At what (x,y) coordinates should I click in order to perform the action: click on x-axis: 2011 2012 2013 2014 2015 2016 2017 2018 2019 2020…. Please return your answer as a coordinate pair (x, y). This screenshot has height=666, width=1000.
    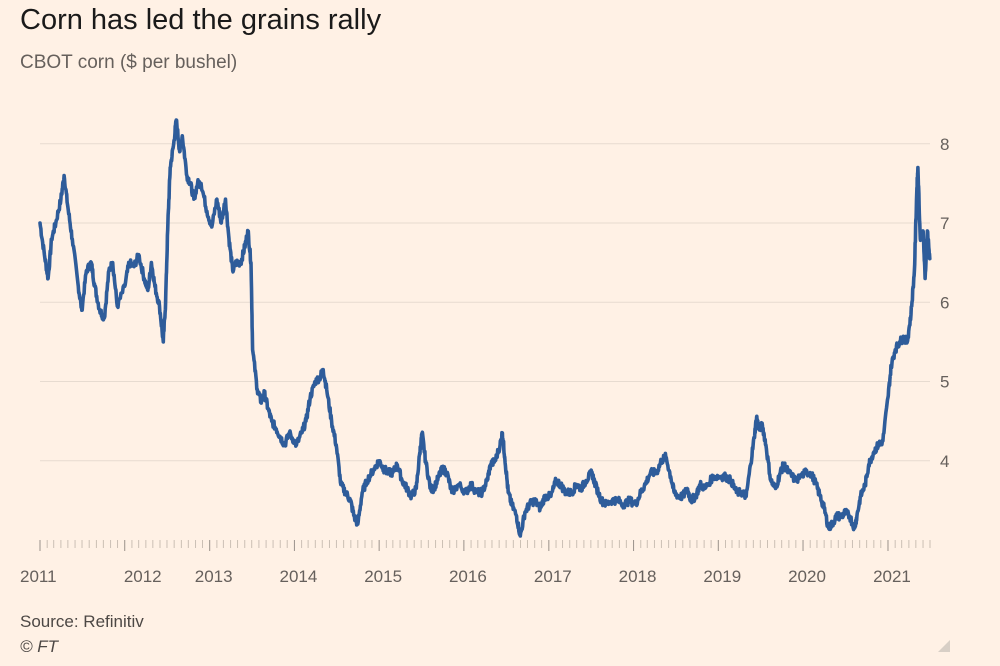
    Looking at the image, I should click on (475, 563).